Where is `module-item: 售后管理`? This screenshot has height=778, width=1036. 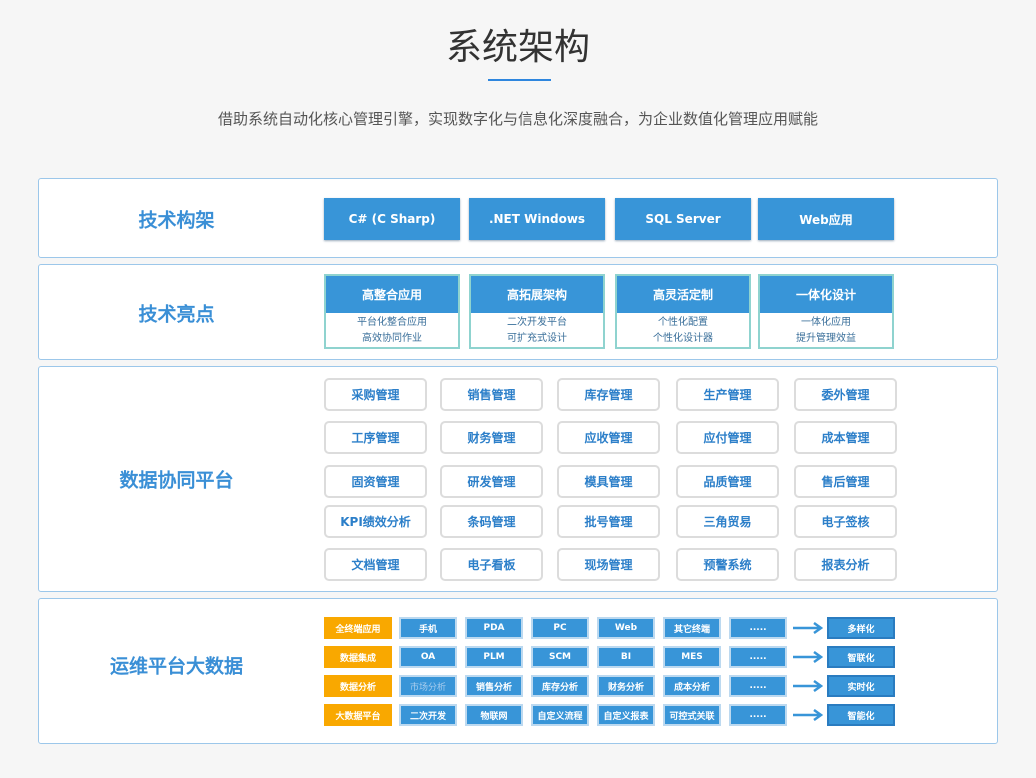 module-item: 售后管理 is located at coordinates (845, 481).